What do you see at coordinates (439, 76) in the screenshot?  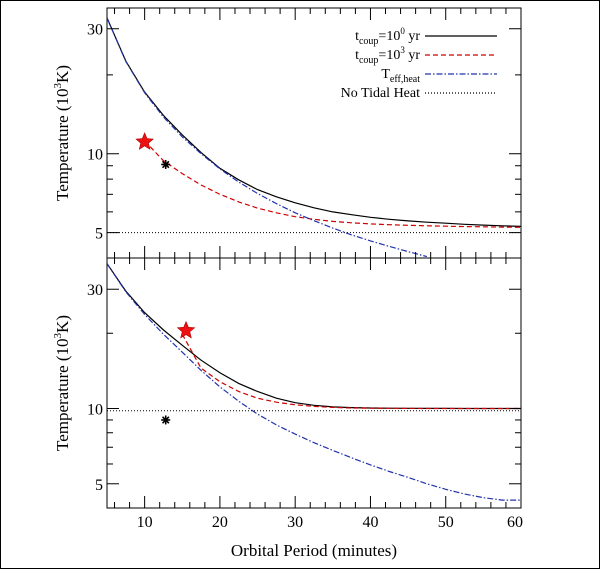 I see `legend-entry-2: Teff,heat` at bounding box center [439, 76].